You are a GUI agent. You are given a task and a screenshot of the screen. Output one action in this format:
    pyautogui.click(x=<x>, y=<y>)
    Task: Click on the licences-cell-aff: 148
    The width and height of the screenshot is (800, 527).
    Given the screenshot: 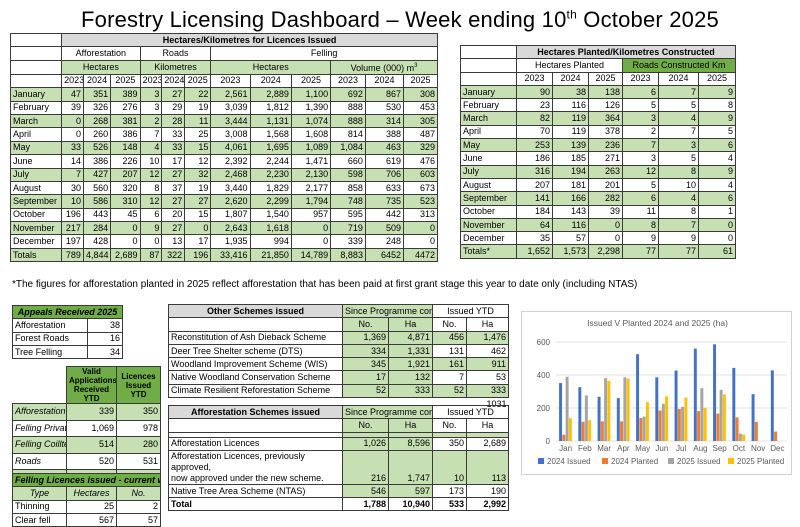 What is the action you would take?
    pyautogui.click(x=125, y=148)
    